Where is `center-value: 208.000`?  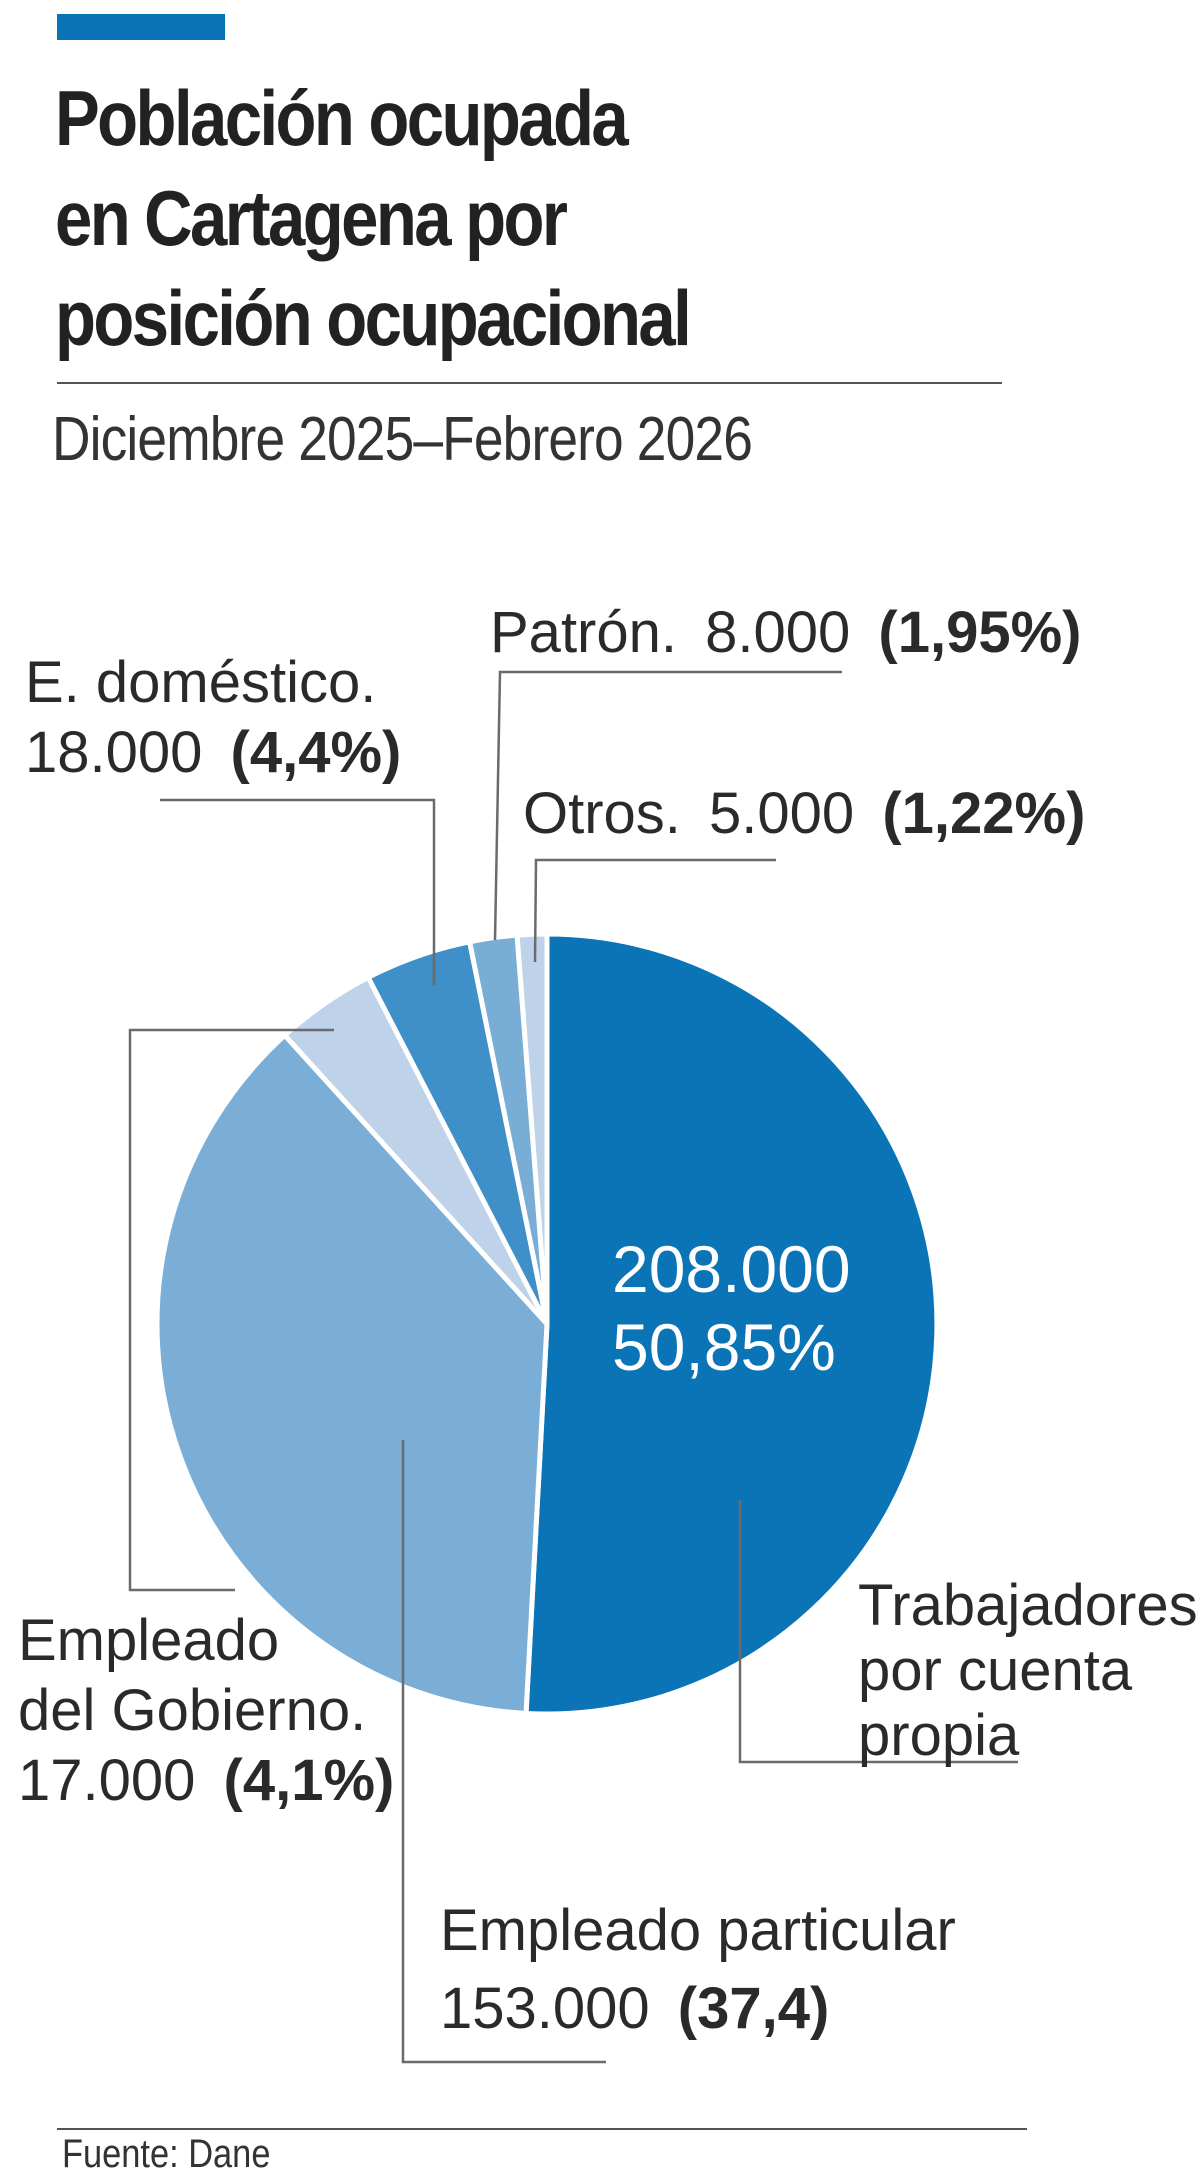 center-value: 208.000 is located at coordinates (731, 1269).